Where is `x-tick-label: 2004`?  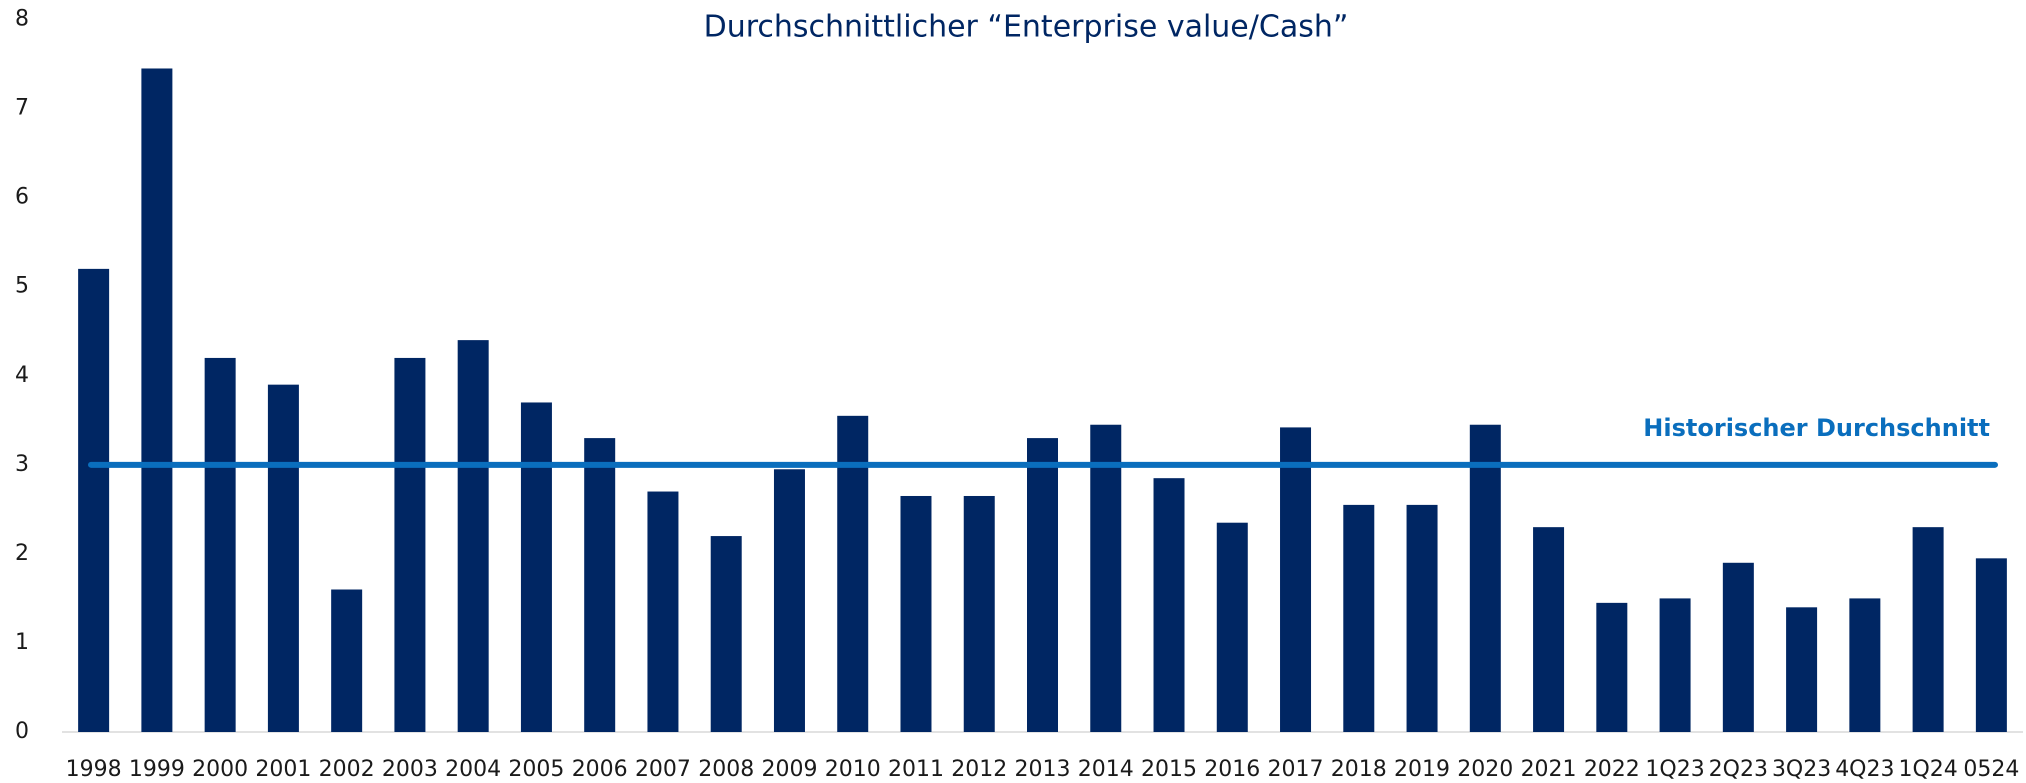
x-tick-label: 2004 is located at coordinates (473, 768).